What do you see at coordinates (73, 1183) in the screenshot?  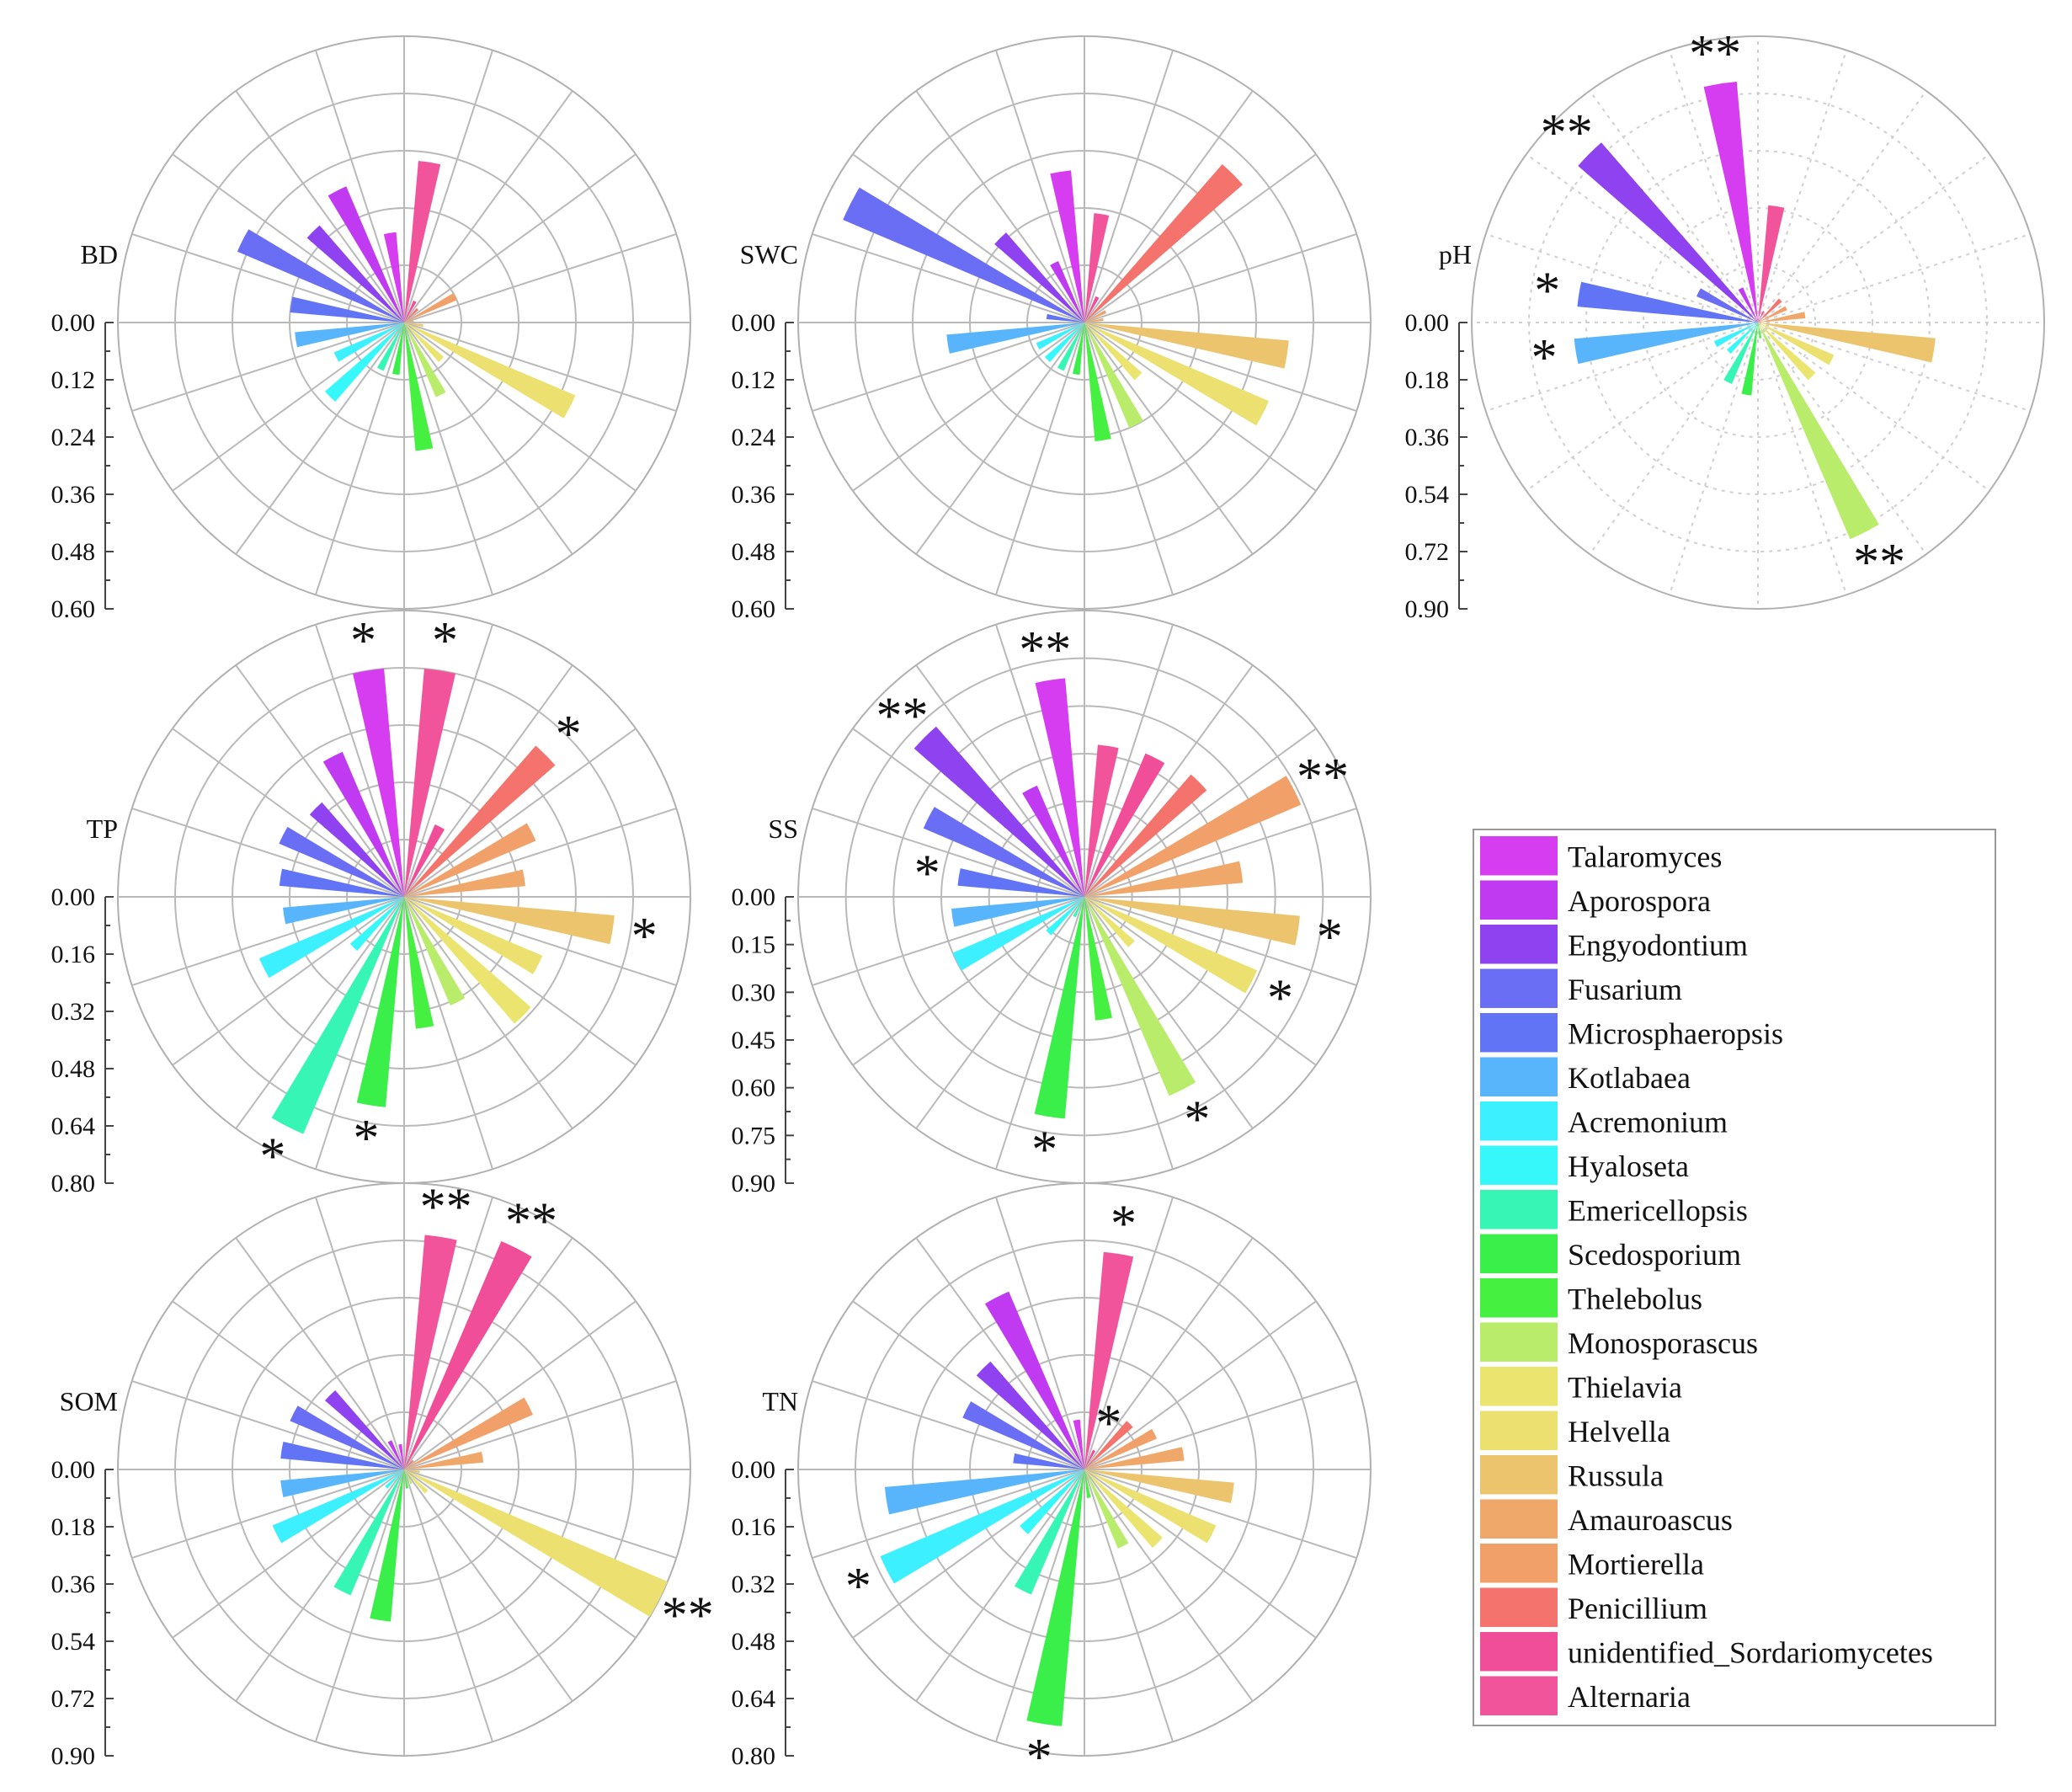 I see `tick-label: 0.80` at bounding box center [73, 1183].